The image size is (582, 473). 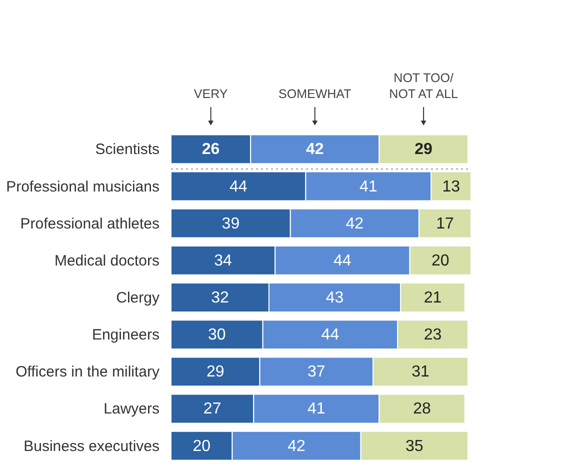 I want to click on text: NOT TOO/ NOT AT ALL, so click(x=423, y=86).